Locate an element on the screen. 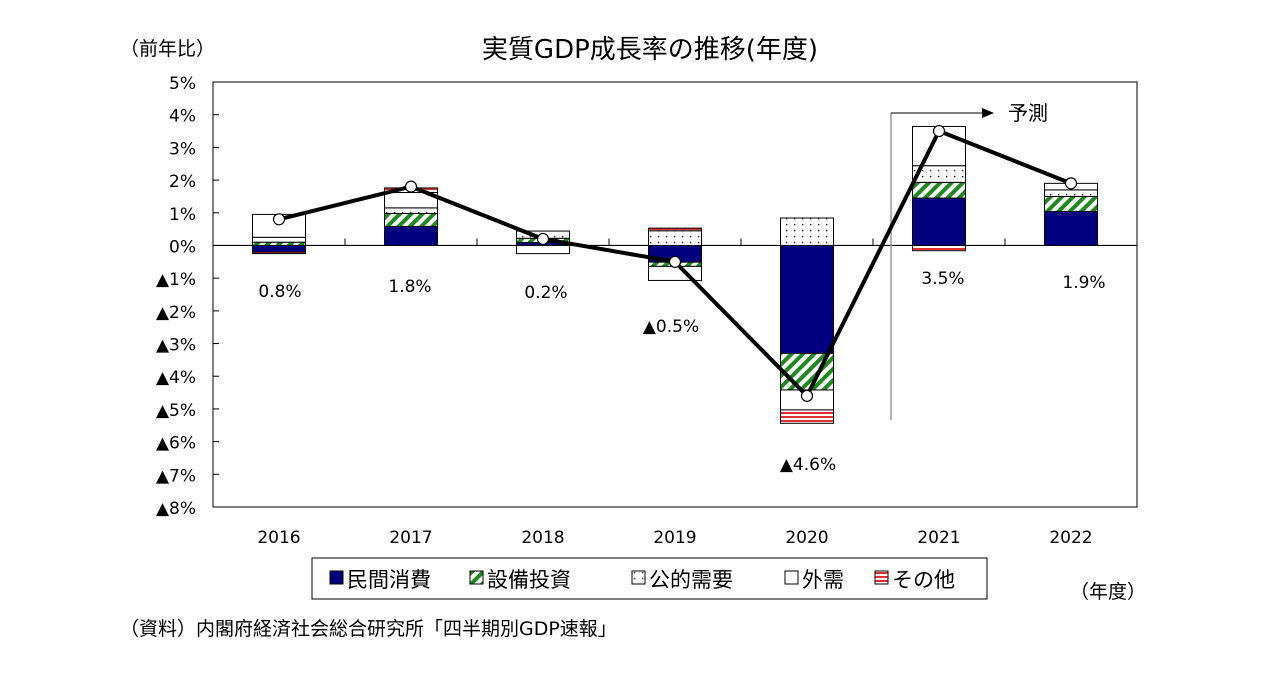  total-point-2018 is located at coordinates (543, 239).